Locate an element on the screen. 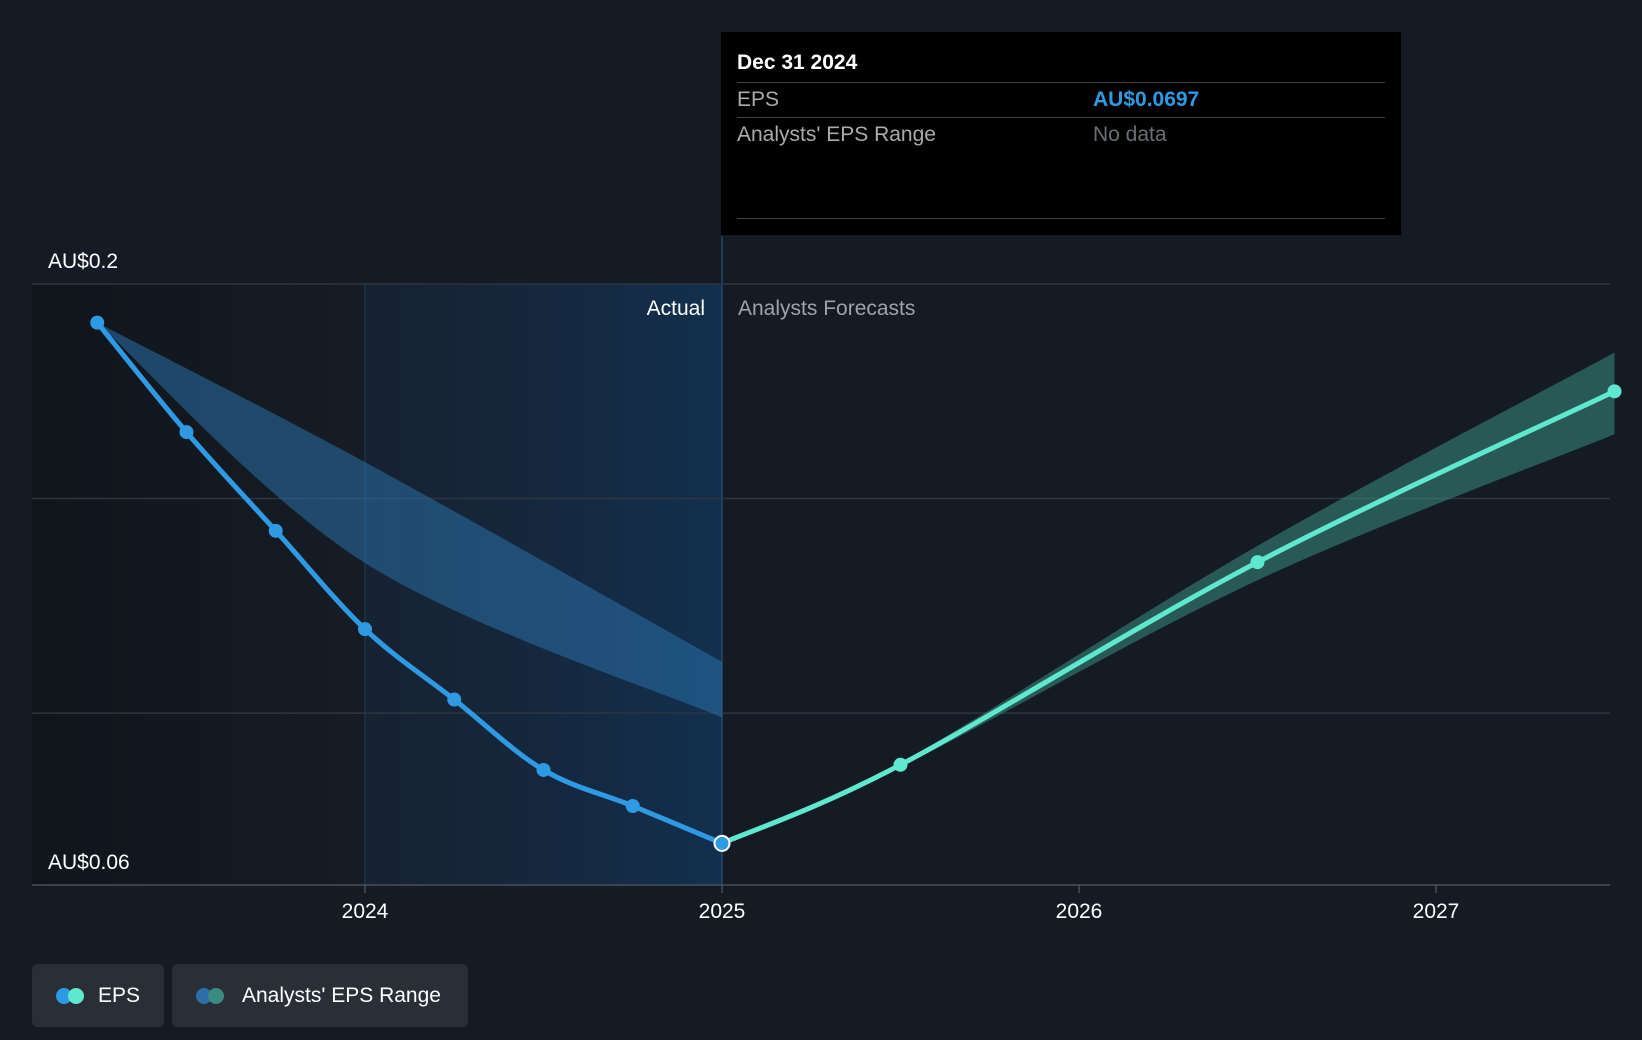 The image size is (1642, 1040). highlighted-point is located at coordinates (722, 843).